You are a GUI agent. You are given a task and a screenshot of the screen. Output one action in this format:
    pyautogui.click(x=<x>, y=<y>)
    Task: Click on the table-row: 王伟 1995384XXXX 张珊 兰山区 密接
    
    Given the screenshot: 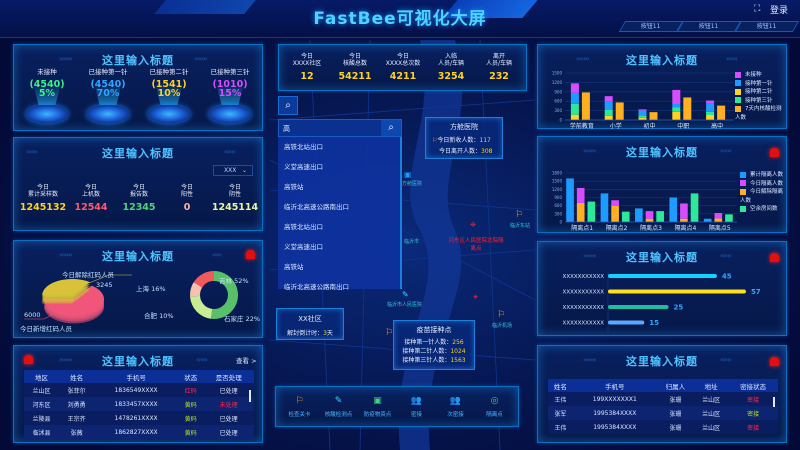 What is the action you would take?
    pyautogui.click(x=663, y=427)
    